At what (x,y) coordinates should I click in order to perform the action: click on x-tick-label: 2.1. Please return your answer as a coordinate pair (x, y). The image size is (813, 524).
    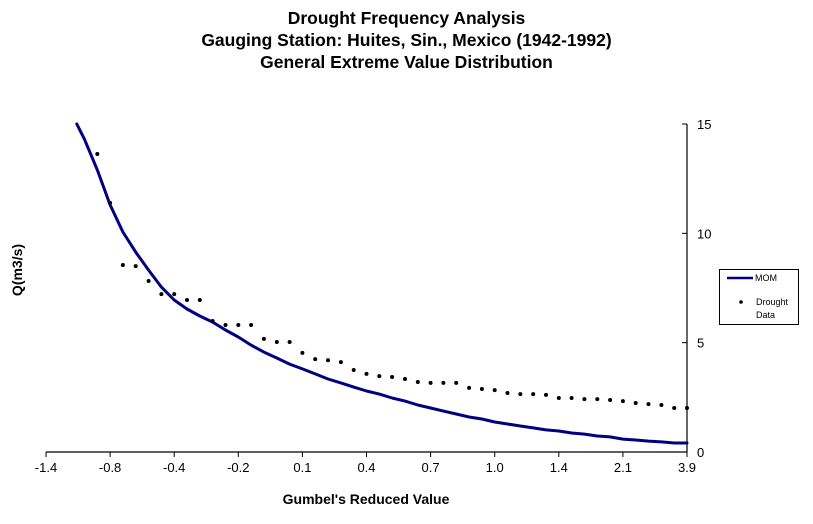
    Looking at the image, I should click on (623, 467).